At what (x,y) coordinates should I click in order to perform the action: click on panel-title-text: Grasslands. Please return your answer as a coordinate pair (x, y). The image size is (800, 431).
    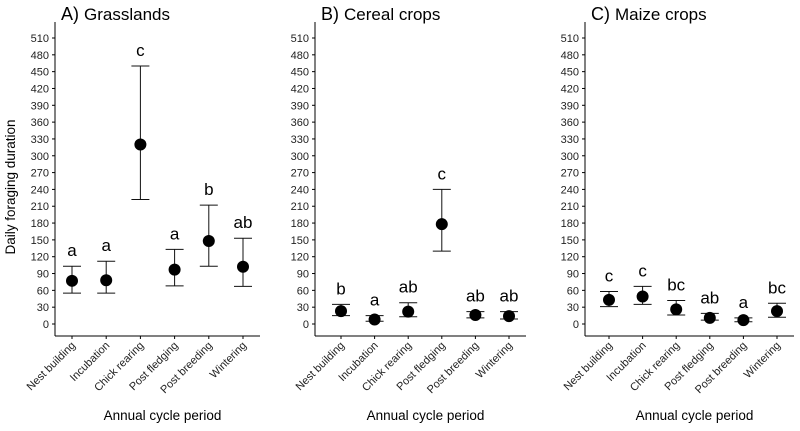
    Looking at the image, I should click on (127, 14).